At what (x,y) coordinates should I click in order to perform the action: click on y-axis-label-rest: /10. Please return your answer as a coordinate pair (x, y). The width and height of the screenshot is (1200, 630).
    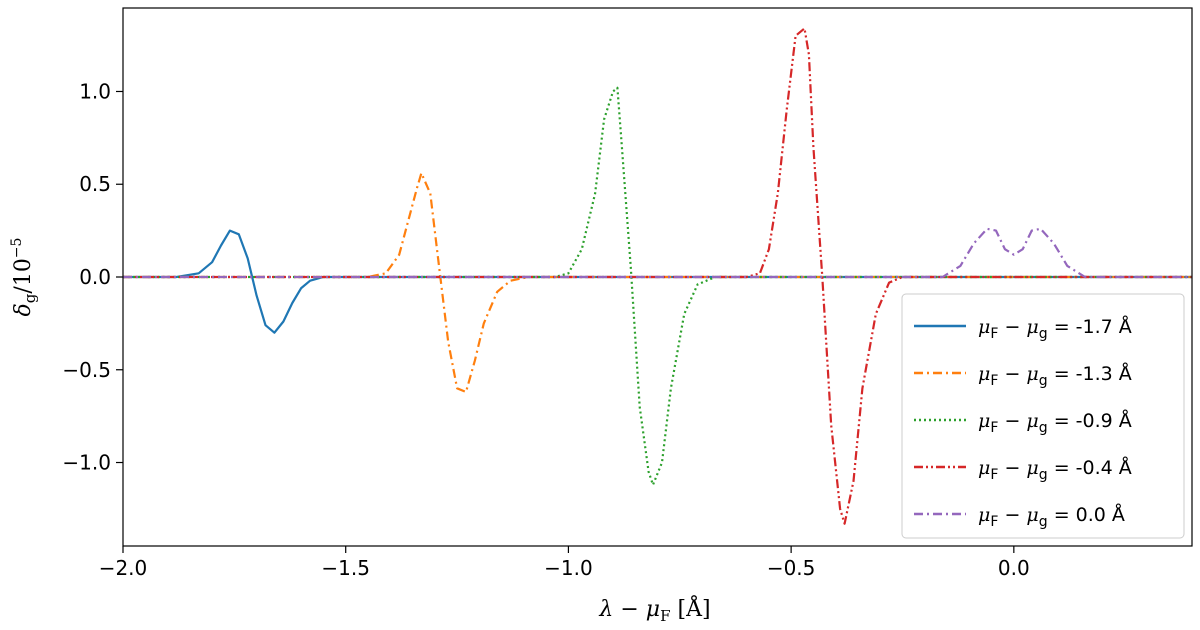
    Looking at the image, I should click on (23, 275).